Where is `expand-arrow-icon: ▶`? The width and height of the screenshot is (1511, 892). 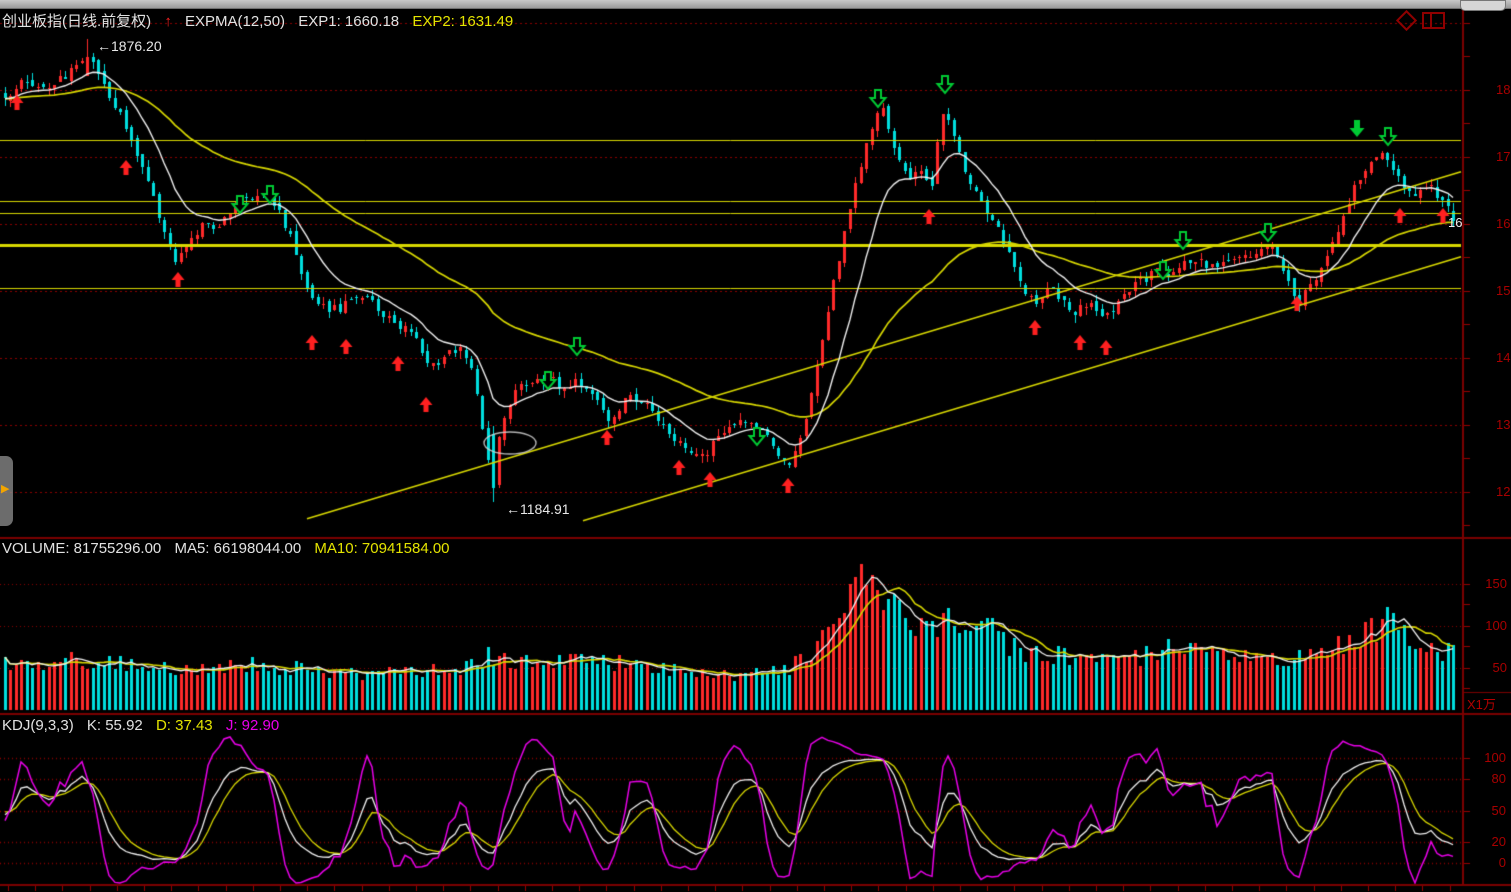
expand-arrow-icon: ▶ is located at coordinates (5, 489).